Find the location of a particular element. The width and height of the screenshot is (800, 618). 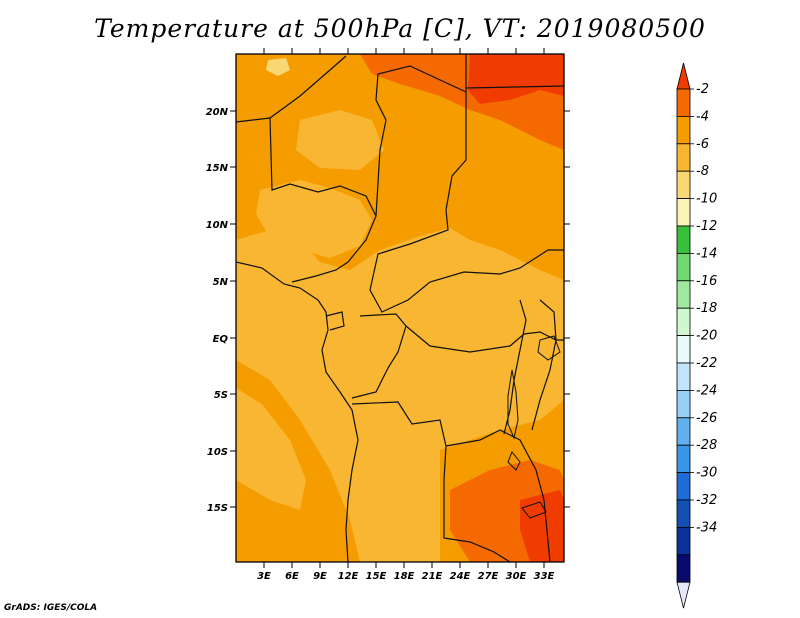

northeast-hottest-region is located at coordinates (516, 79).